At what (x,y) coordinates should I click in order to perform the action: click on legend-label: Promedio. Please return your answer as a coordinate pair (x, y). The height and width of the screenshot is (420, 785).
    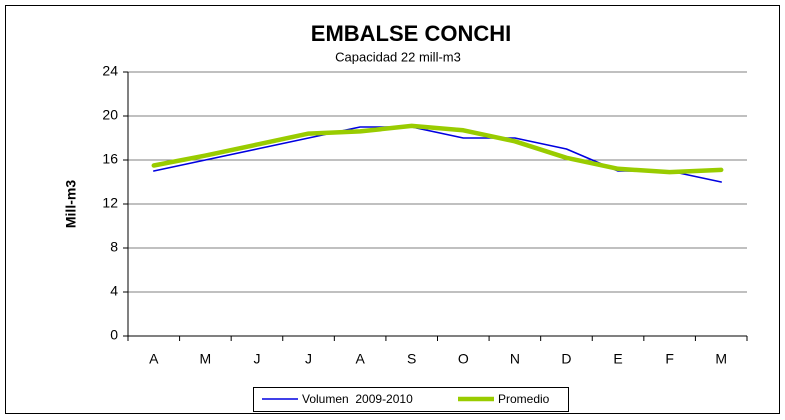
    Looking at the image, I should click on (524, 399).